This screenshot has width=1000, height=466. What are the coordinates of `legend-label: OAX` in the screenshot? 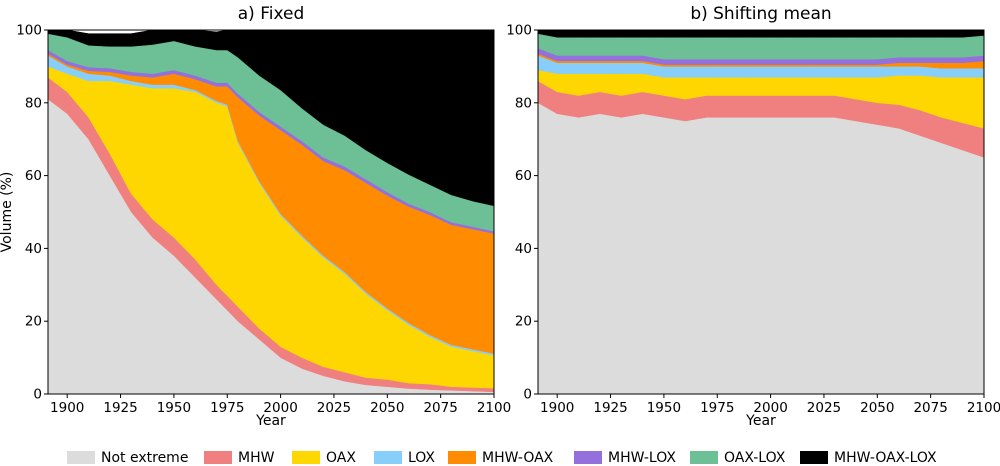 It's located at (341, 458).